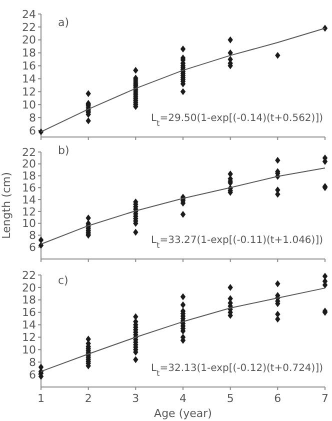 Image resolution: width=332 pixels, height=421 pixels. What do you see at coordinates (41, 398) in the screenshot?
I see `x-tick-label: 1` at bounding box center [41, 398].